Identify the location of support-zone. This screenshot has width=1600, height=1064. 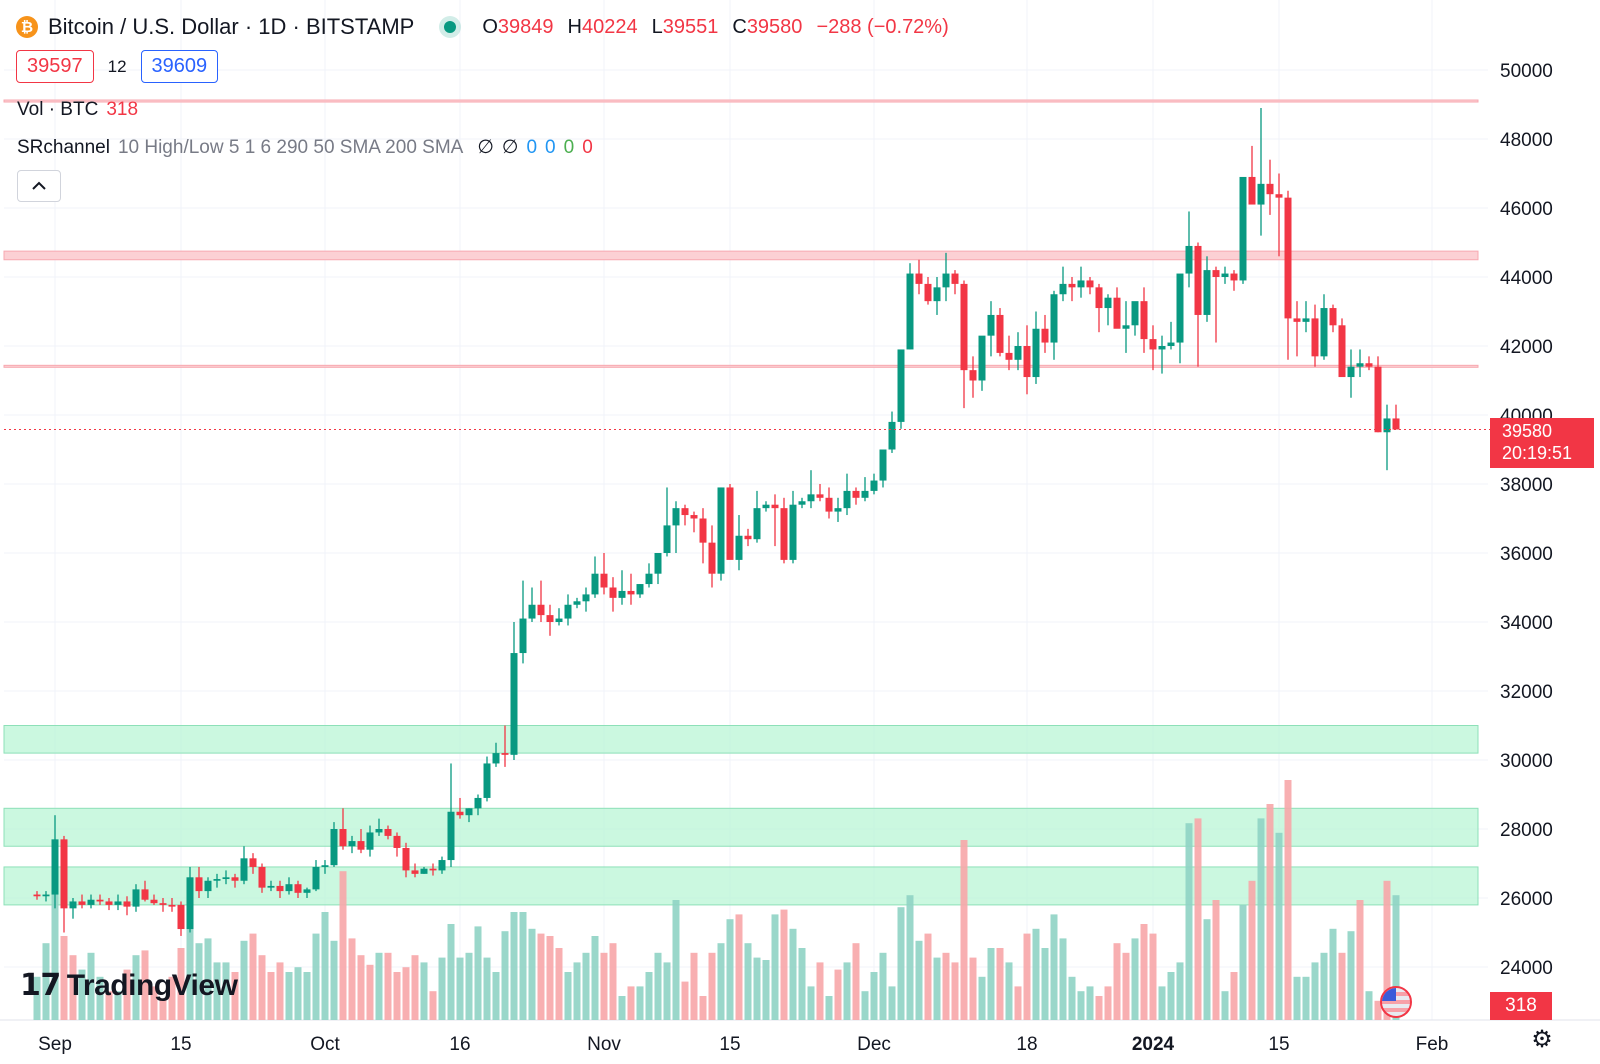
(741, 827).